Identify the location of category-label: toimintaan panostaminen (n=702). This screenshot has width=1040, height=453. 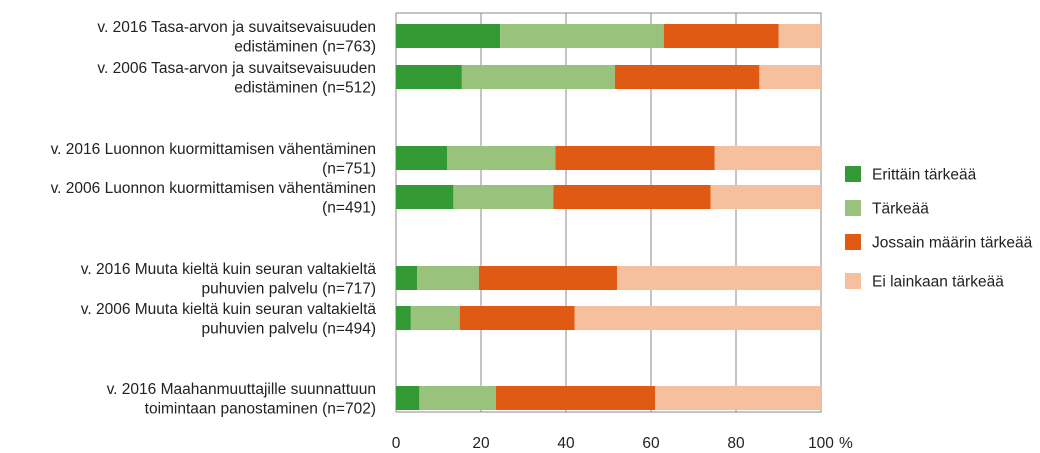
(260, 409).